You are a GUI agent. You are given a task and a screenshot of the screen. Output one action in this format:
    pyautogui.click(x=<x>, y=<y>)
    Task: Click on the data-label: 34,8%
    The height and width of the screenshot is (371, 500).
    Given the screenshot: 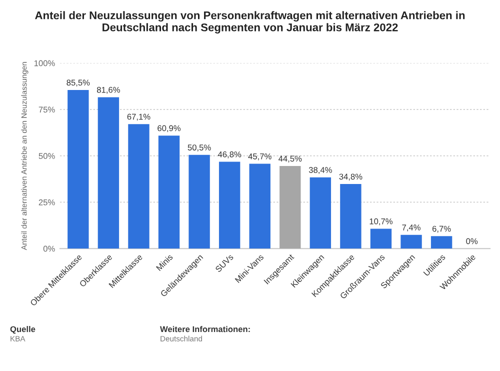 What is the action you would take?
    pyautogui.click(x=350, y=177)
    